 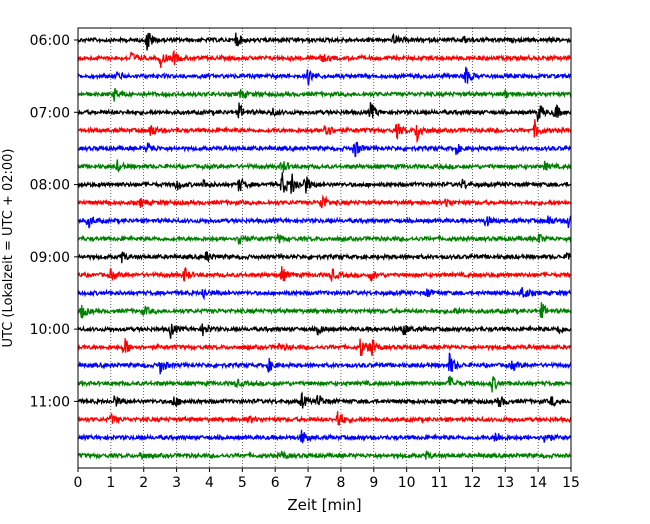 What do you see at coordinates (209, 483) in the screenshot?
I see `x-tick-label-4: 4` at bounding box center [209, 483].